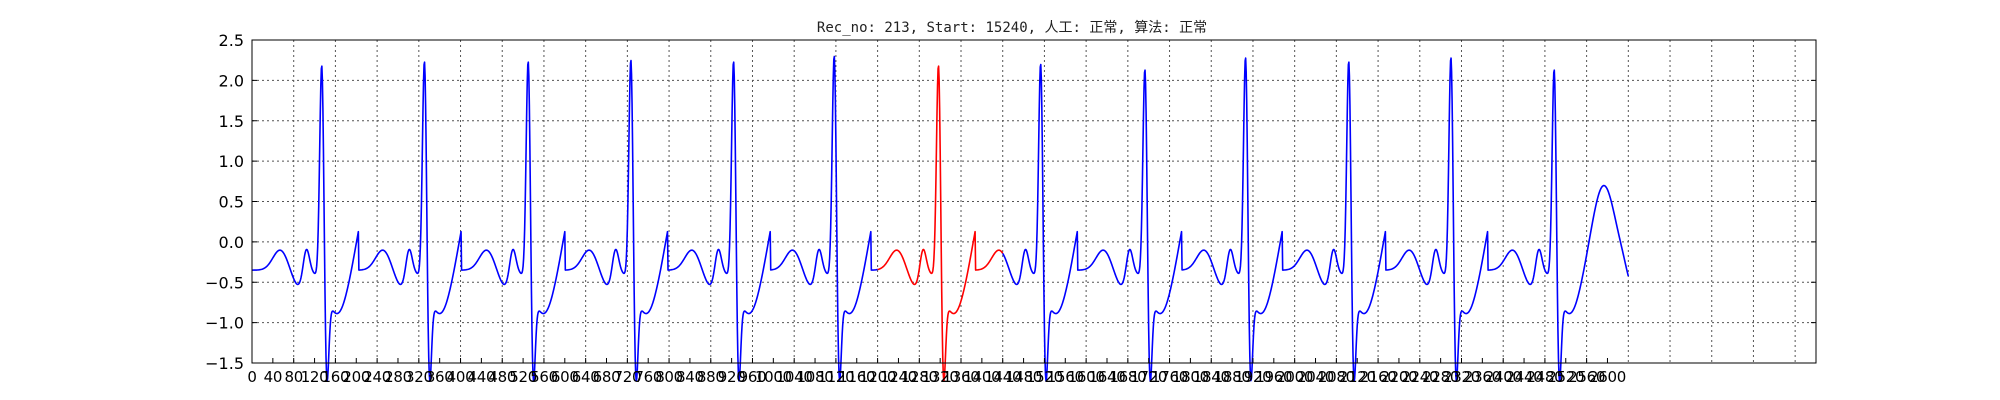  Describe the element at coordinates (1065, 377) in the screenshot. I see `x-tick-label: 1560` at that location.